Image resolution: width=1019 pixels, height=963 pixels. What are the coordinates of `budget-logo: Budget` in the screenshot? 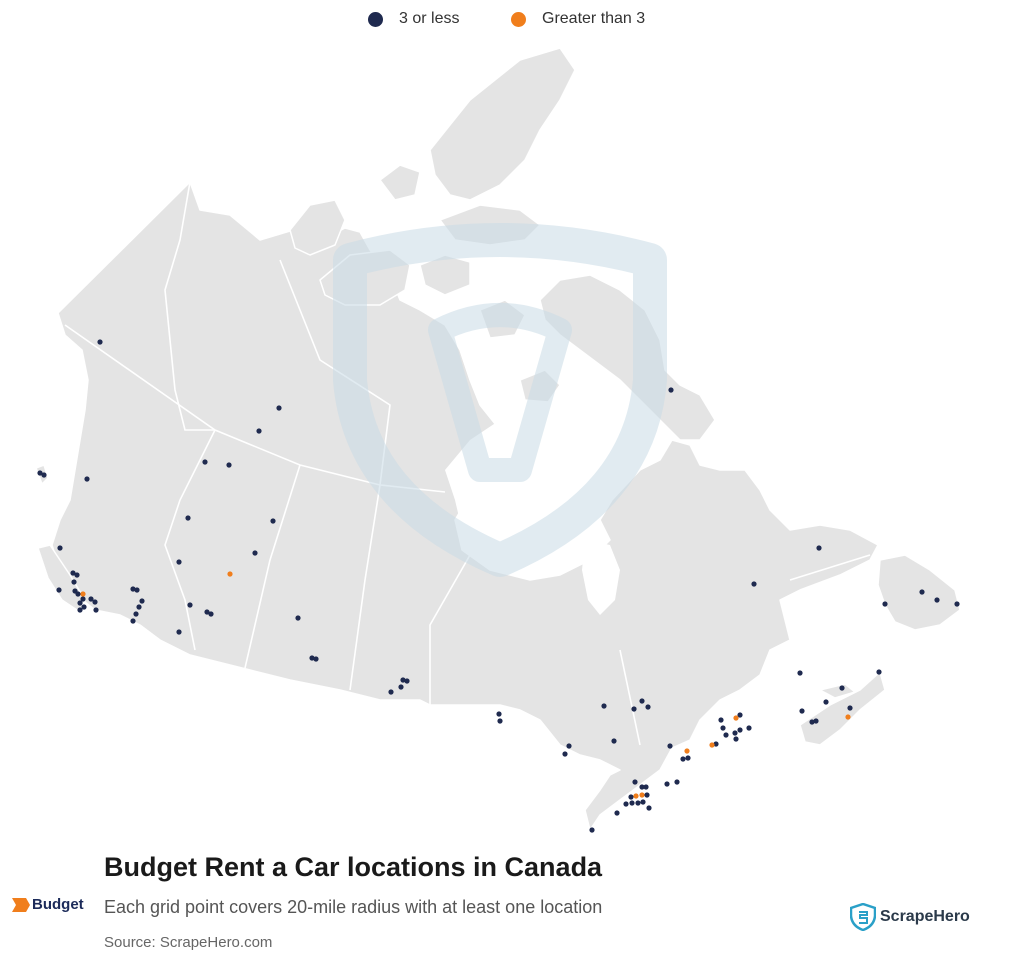 It's located at (48, 904).